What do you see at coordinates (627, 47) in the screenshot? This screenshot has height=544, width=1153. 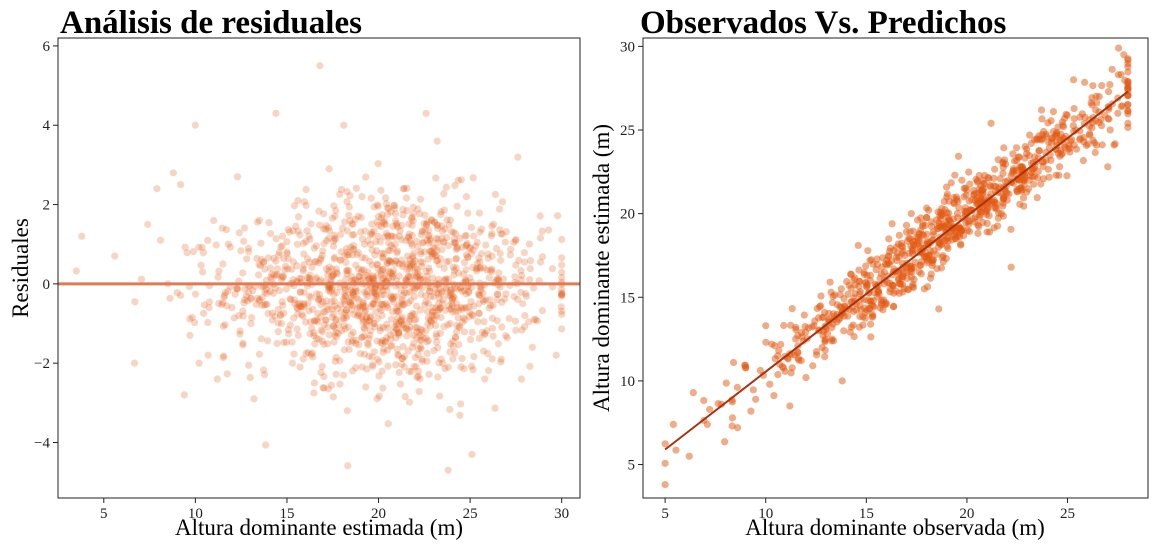 I see `y-tick-label: 30` at bounding box center [627, 47].